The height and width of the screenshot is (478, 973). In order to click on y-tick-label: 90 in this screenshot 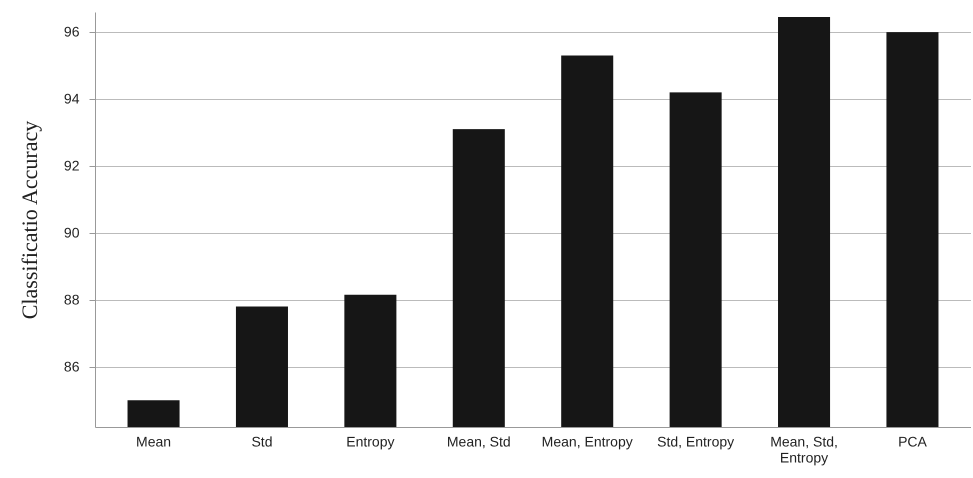, I will do `click(72, 232)`.